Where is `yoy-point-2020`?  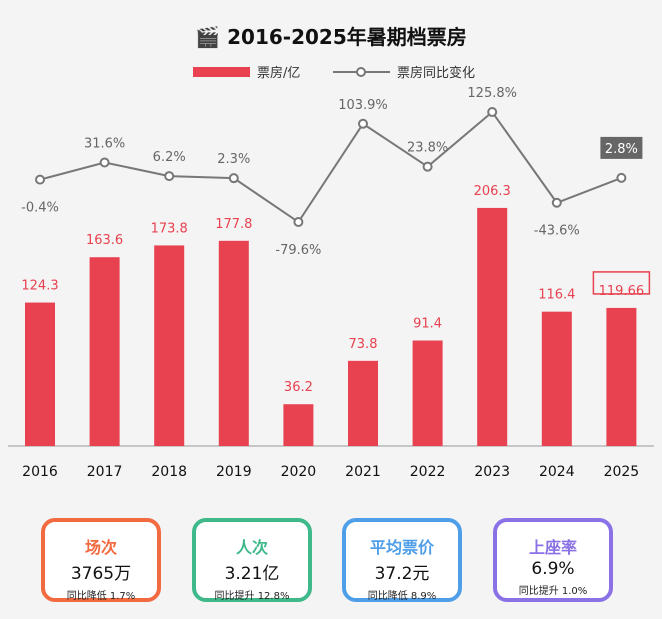
yoy-point-2020 is located at coordinates (298, 222).